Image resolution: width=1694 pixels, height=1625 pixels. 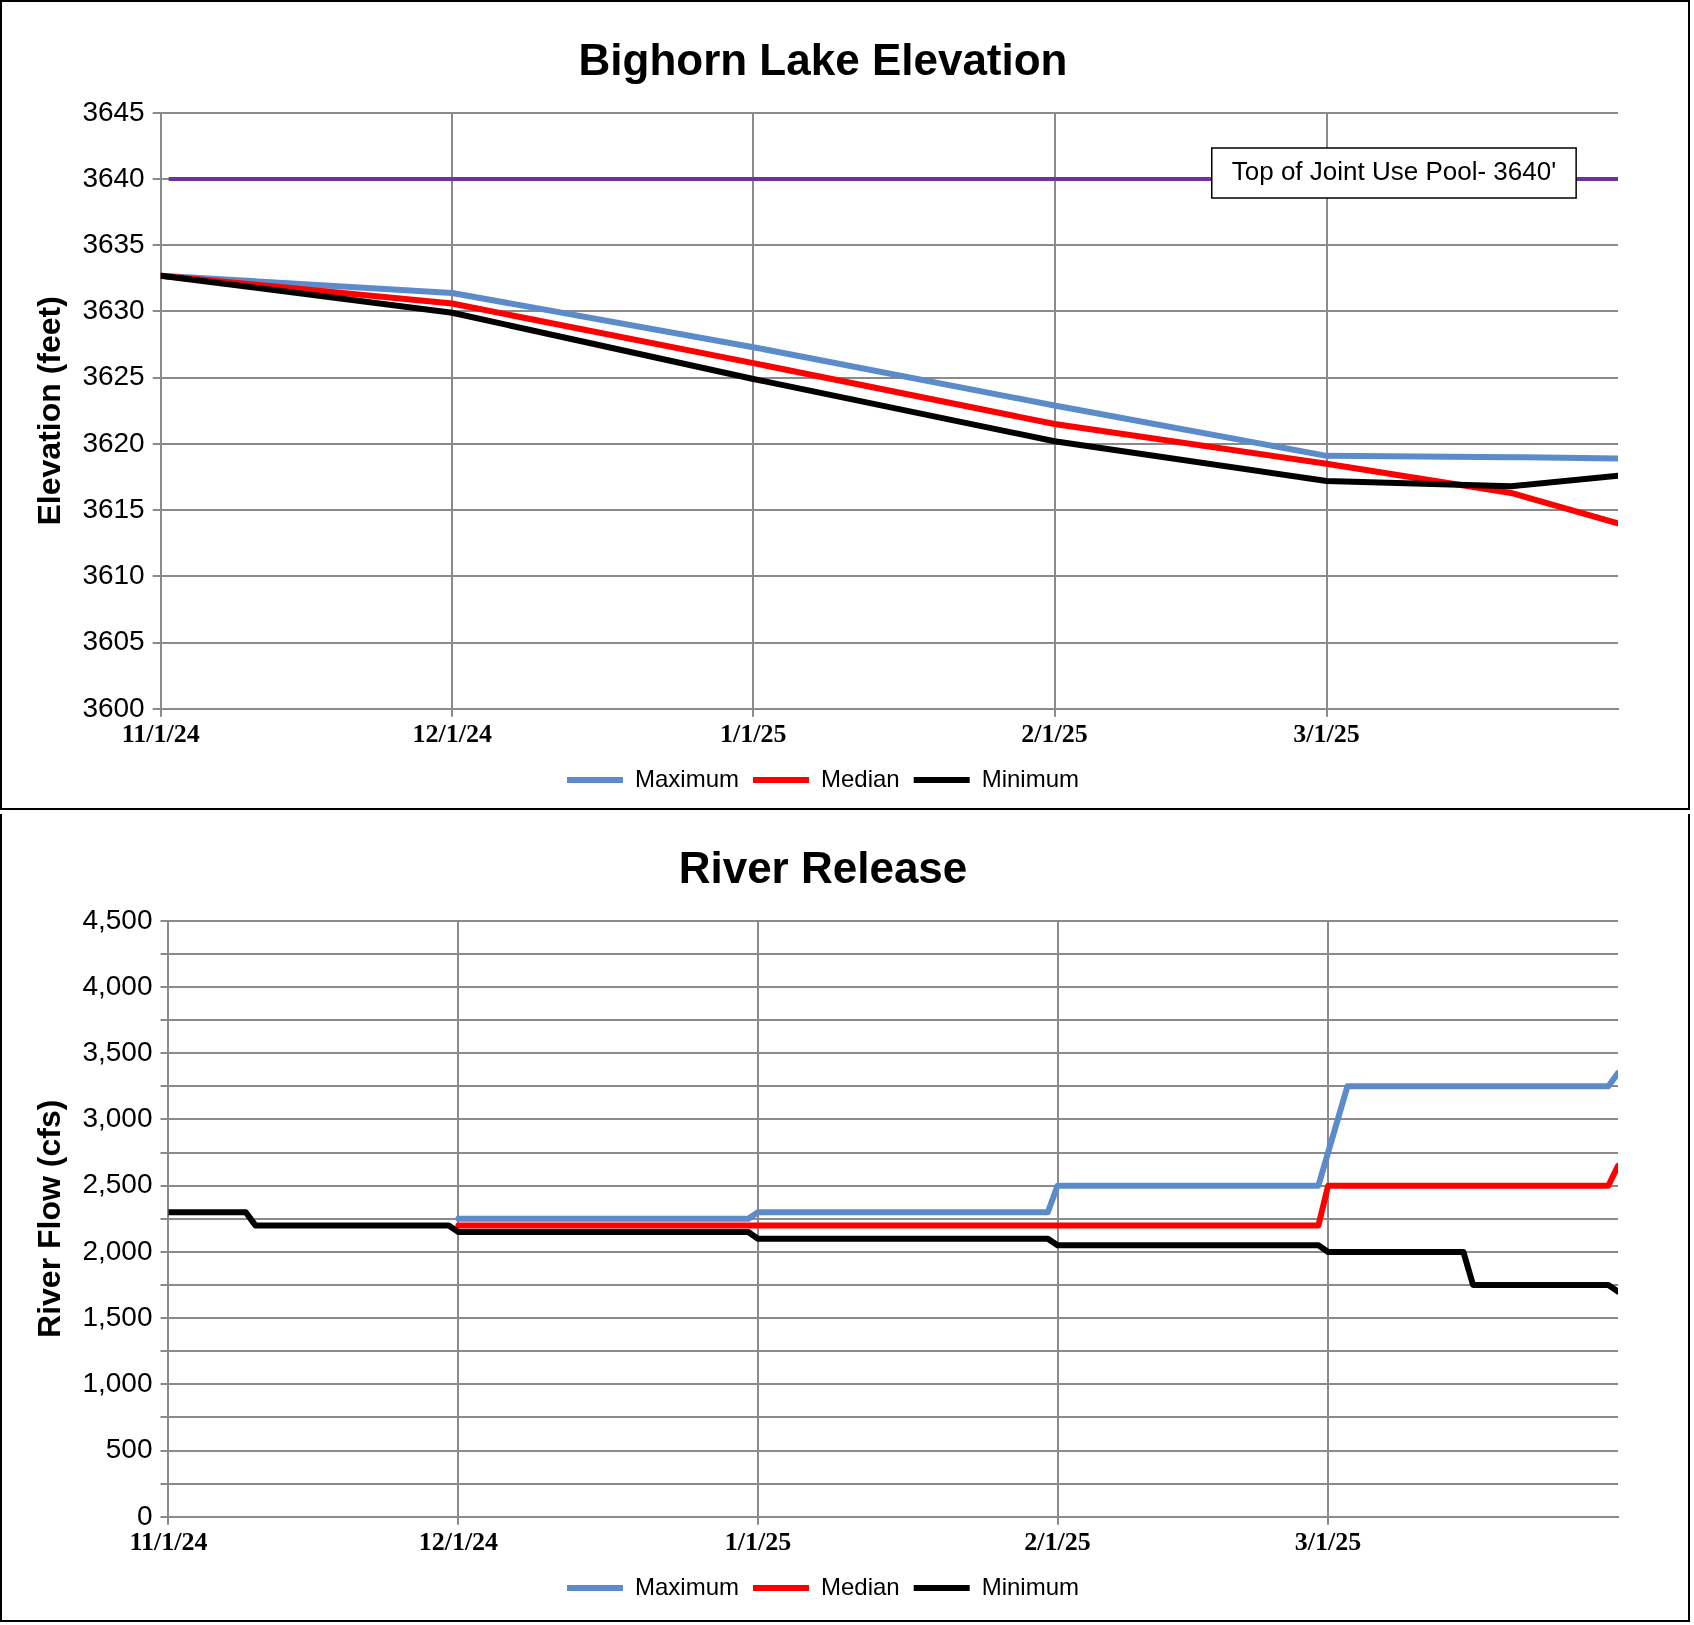 What do you see at coordinates (117, 1184) in the screenshot?
I see `y-tick-label: 2,500` at bounding box center [117, 1184].